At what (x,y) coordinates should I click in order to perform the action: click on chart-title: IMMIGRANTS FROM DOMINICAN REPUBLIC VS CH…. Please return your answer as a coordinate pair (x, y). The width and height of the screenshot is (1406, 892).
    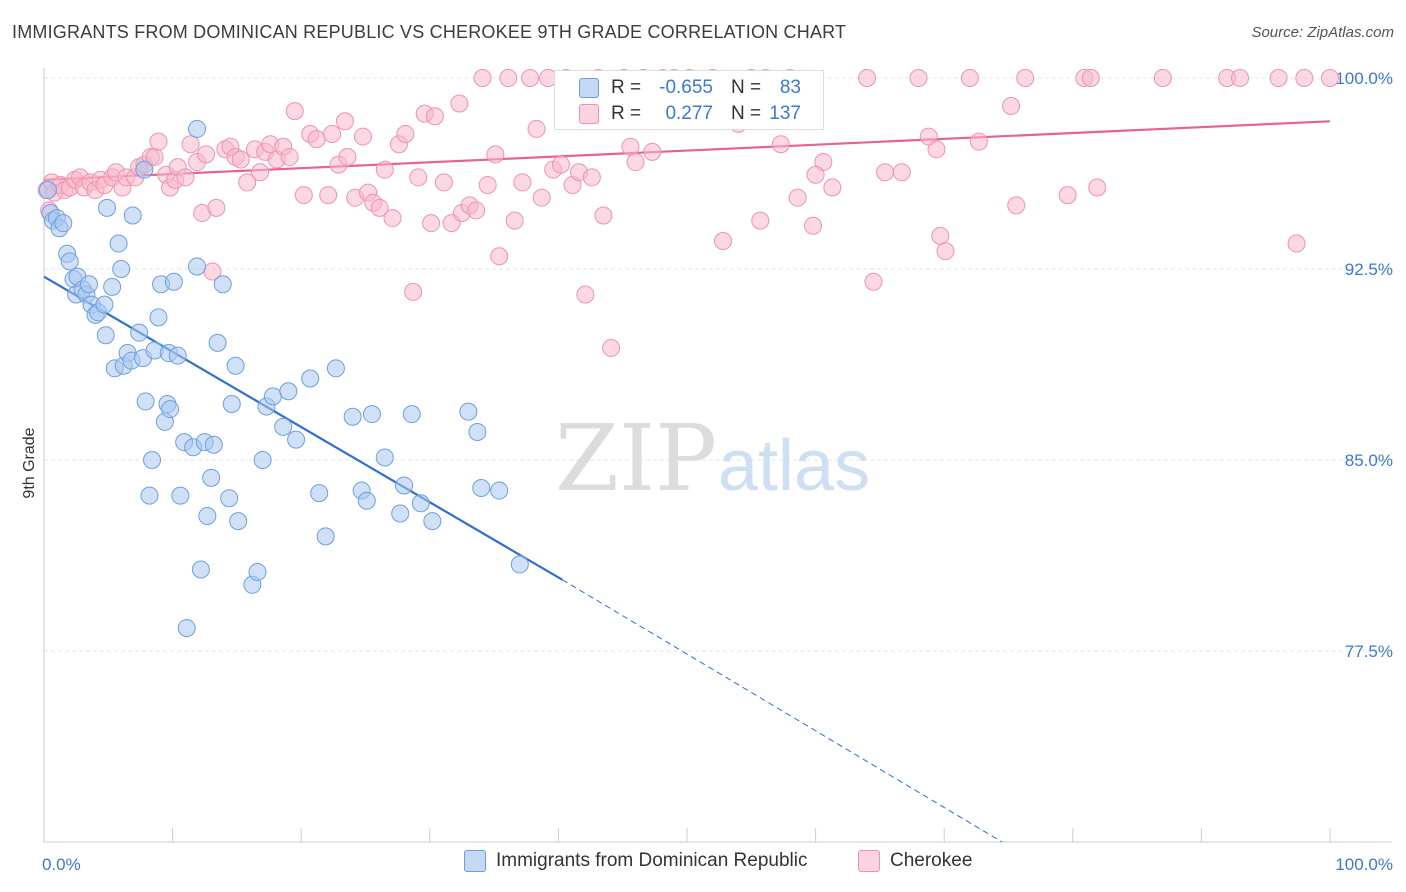
    Looking at the image, I should click on (429, 32).